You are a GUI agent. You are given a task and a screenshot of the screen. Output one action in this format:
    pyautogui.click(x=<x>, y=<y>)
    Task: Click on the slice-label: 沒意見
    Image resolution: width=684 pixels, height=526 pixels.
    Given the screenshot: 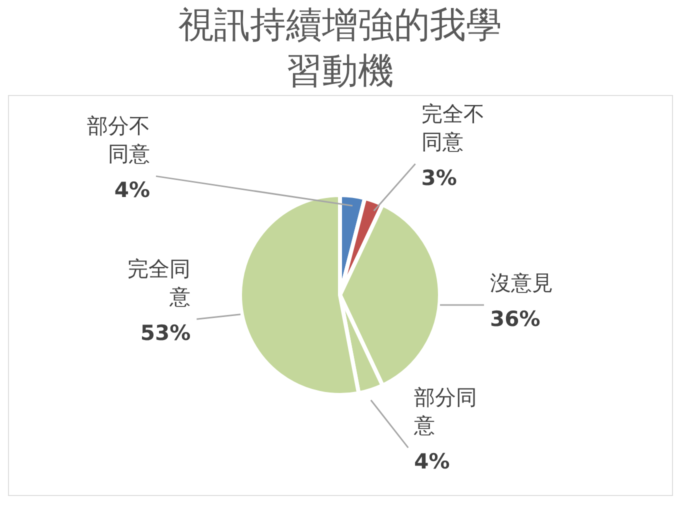 What is the action you would take?
    pyautogui.click(x=521, y=283)
    